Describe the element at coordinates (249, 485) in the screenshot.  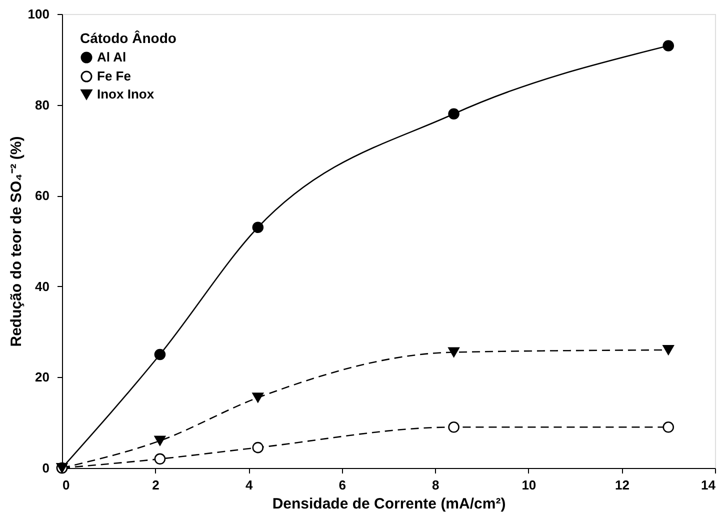
I see `x-tick-label: 4` at that location.